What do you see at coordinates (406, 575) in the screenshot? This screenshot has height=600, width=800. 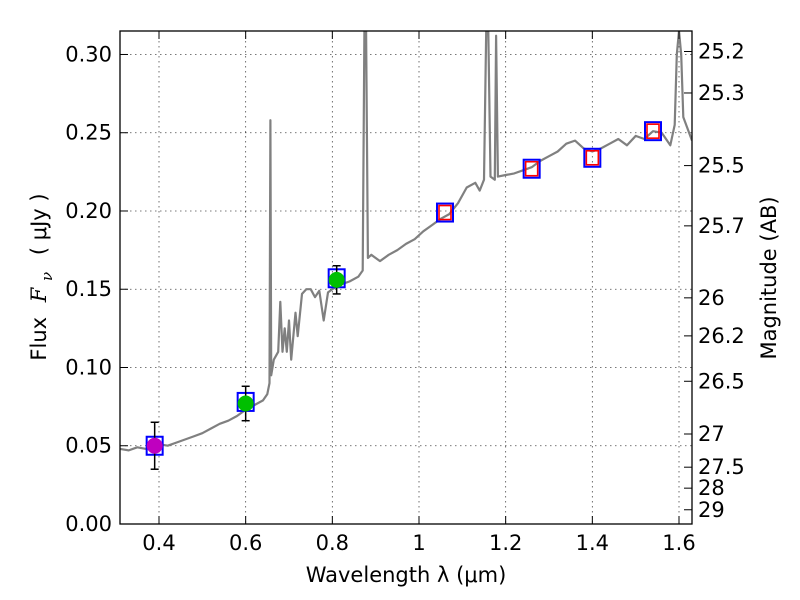 I see `x-axis-label: Wavelength λ (μm)` at bounding box center [406, 575].